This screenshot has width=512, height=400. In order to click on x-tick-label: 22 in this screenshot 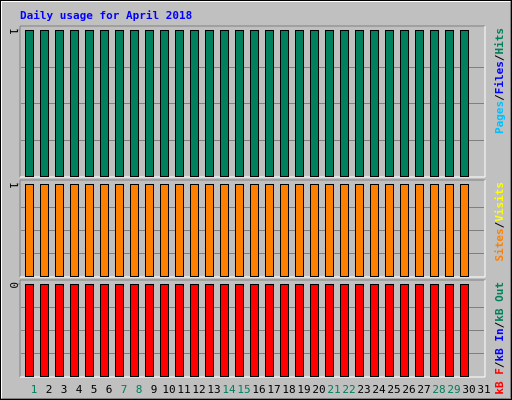, I will do `click(348, 389)`.